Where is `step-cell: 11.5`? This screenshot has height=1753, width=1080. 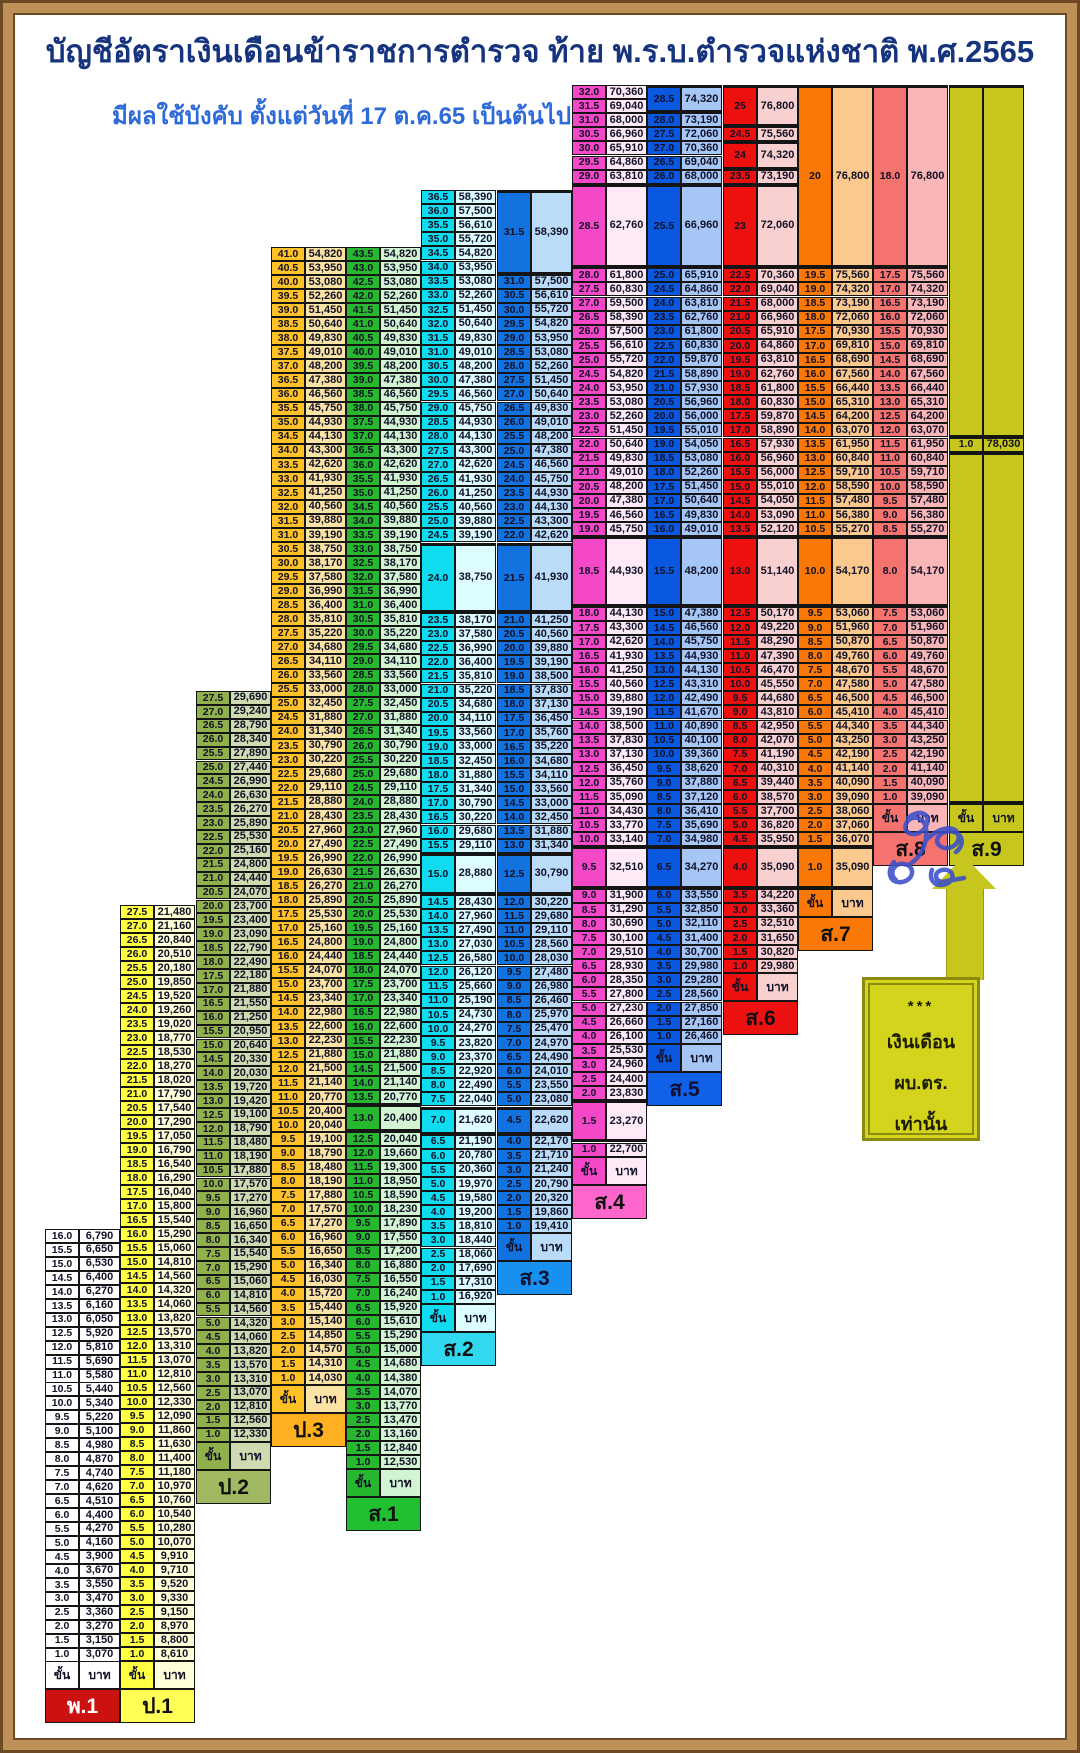
step-cell: 11.5 is located at coordinates (740, 641).